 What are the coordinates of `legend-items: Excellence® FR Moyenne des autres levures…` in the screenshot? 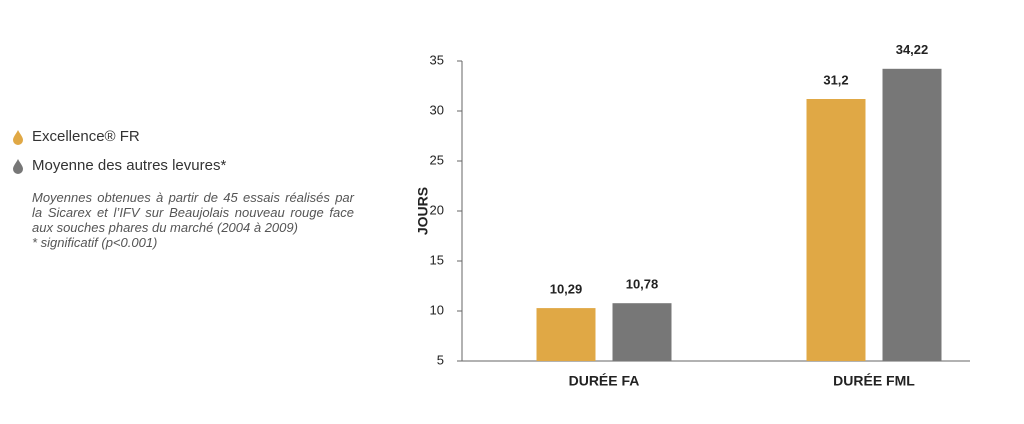 It's located at (182, 151).